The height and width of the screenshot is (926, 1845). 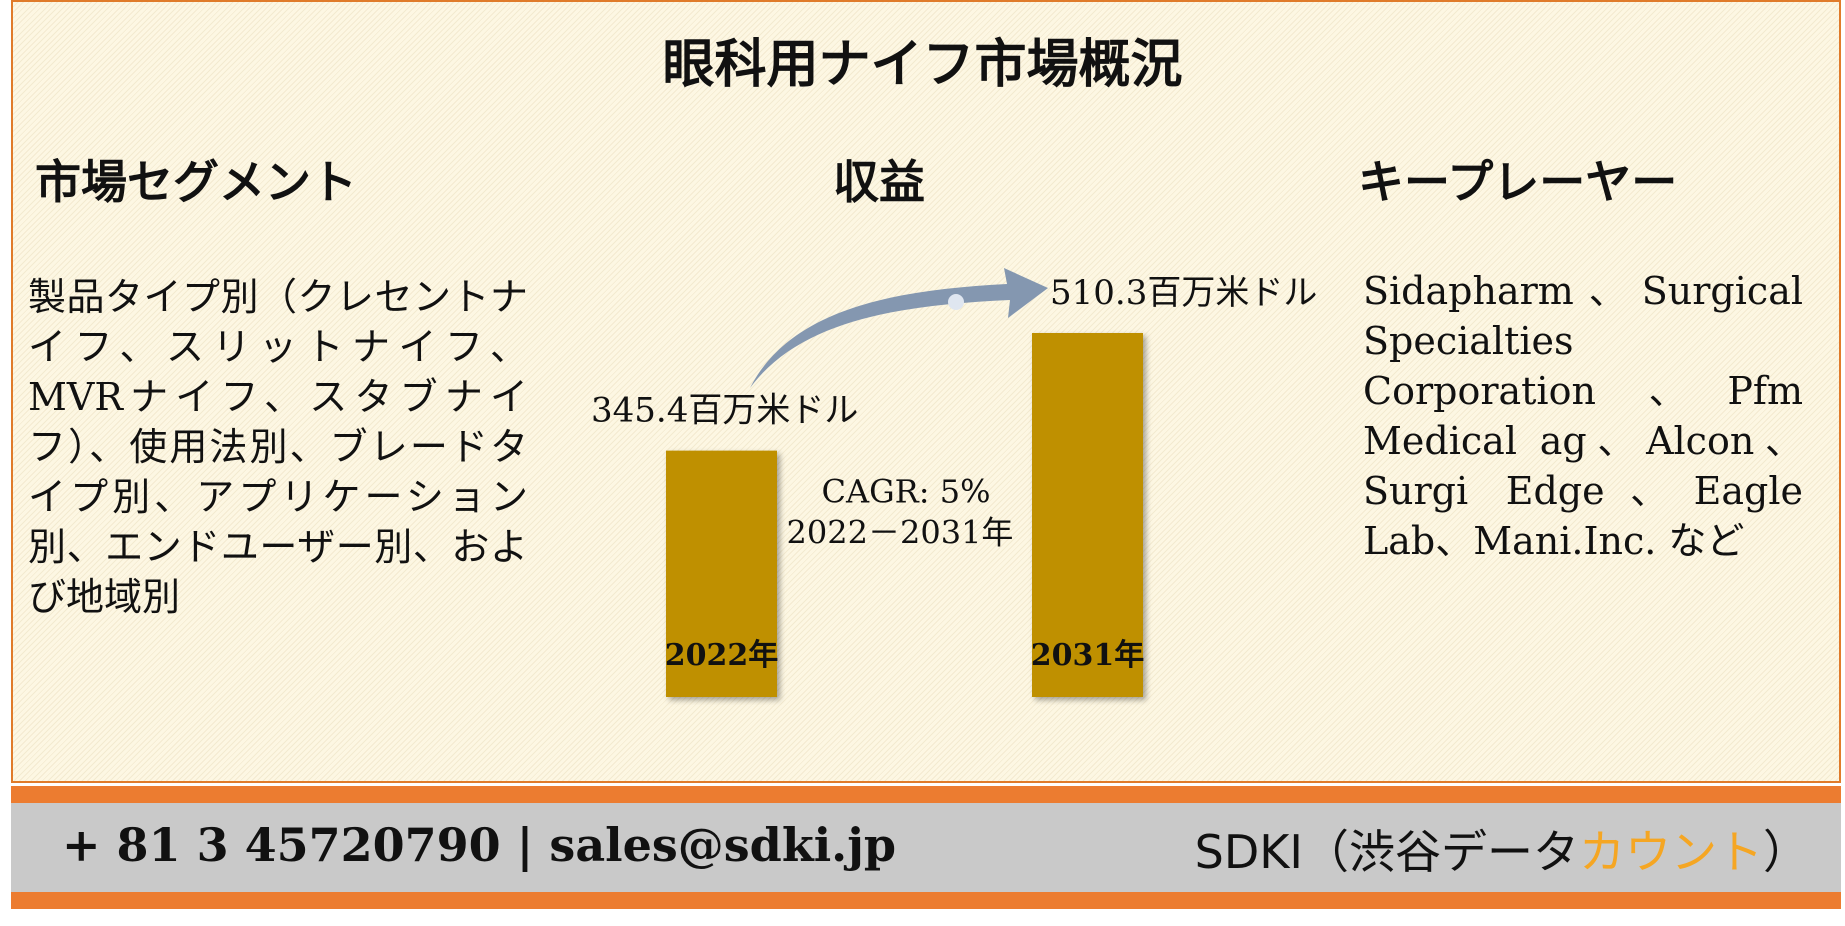 I want to click on value-label: 510.3百万米ドル, so click(x=1183, y=293).